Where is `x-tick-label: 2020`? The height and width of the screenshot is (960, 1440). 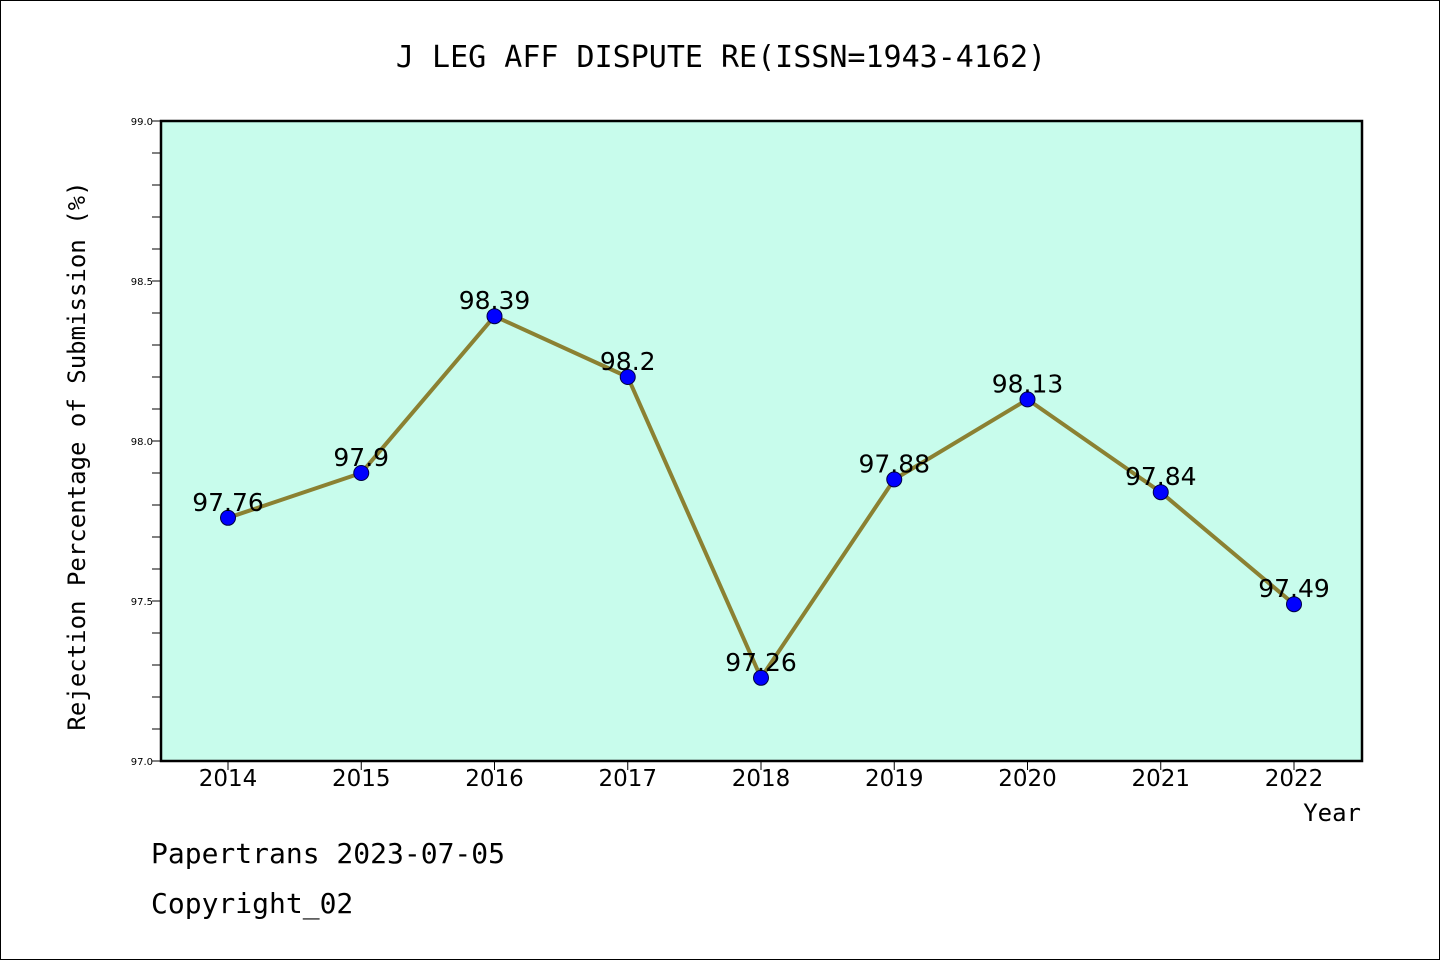 x-tick-label: 2020 is located at coordinates (1027, 779).